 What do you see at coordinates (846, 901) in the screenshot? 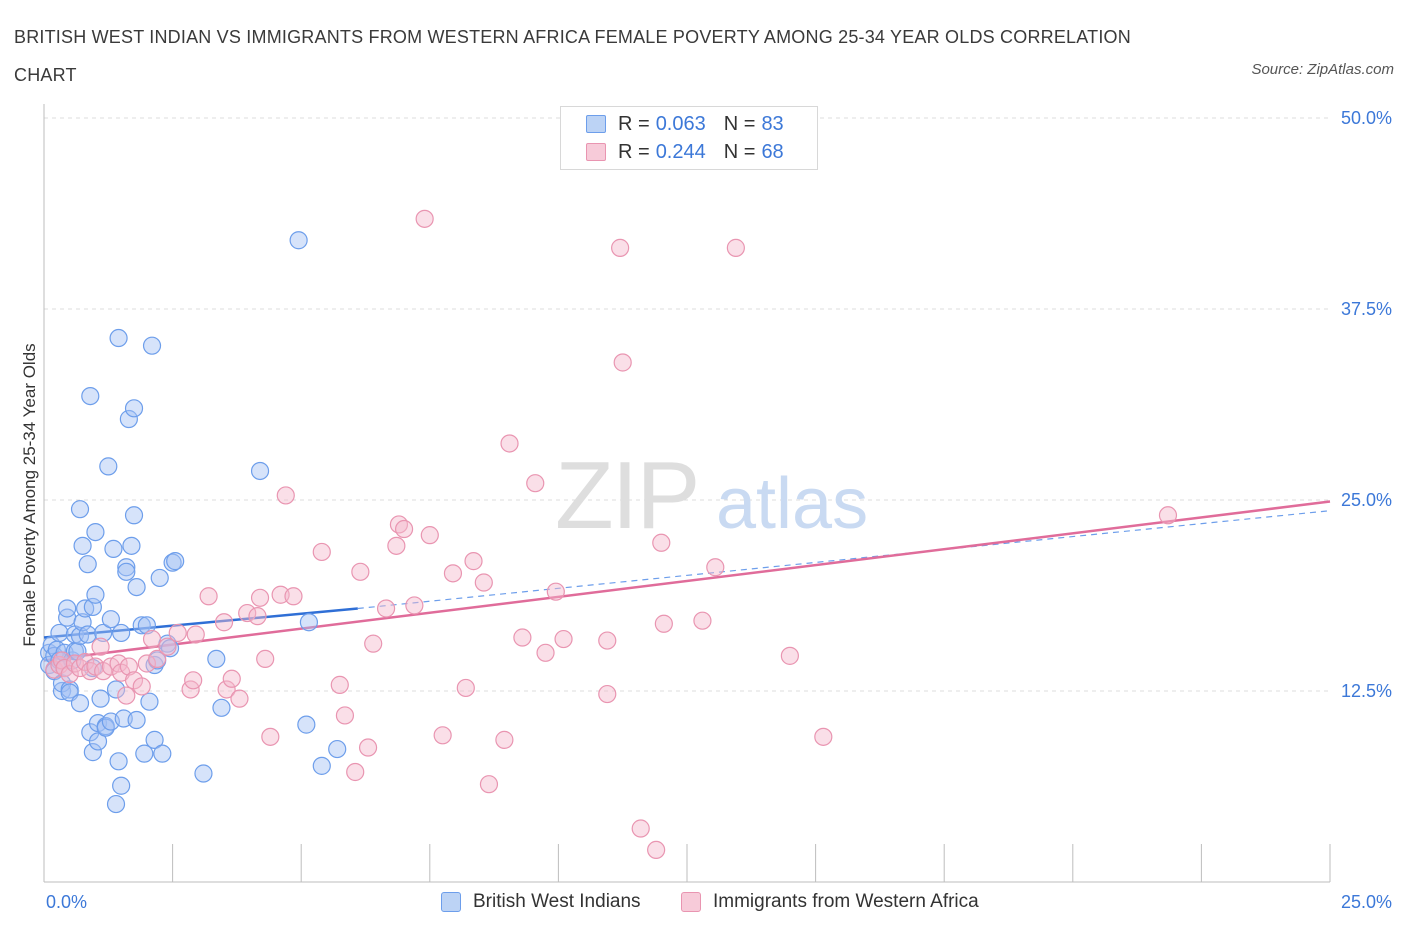
I see `series-name: Immigrants from Western Africa` at bounding box center [846, 901].